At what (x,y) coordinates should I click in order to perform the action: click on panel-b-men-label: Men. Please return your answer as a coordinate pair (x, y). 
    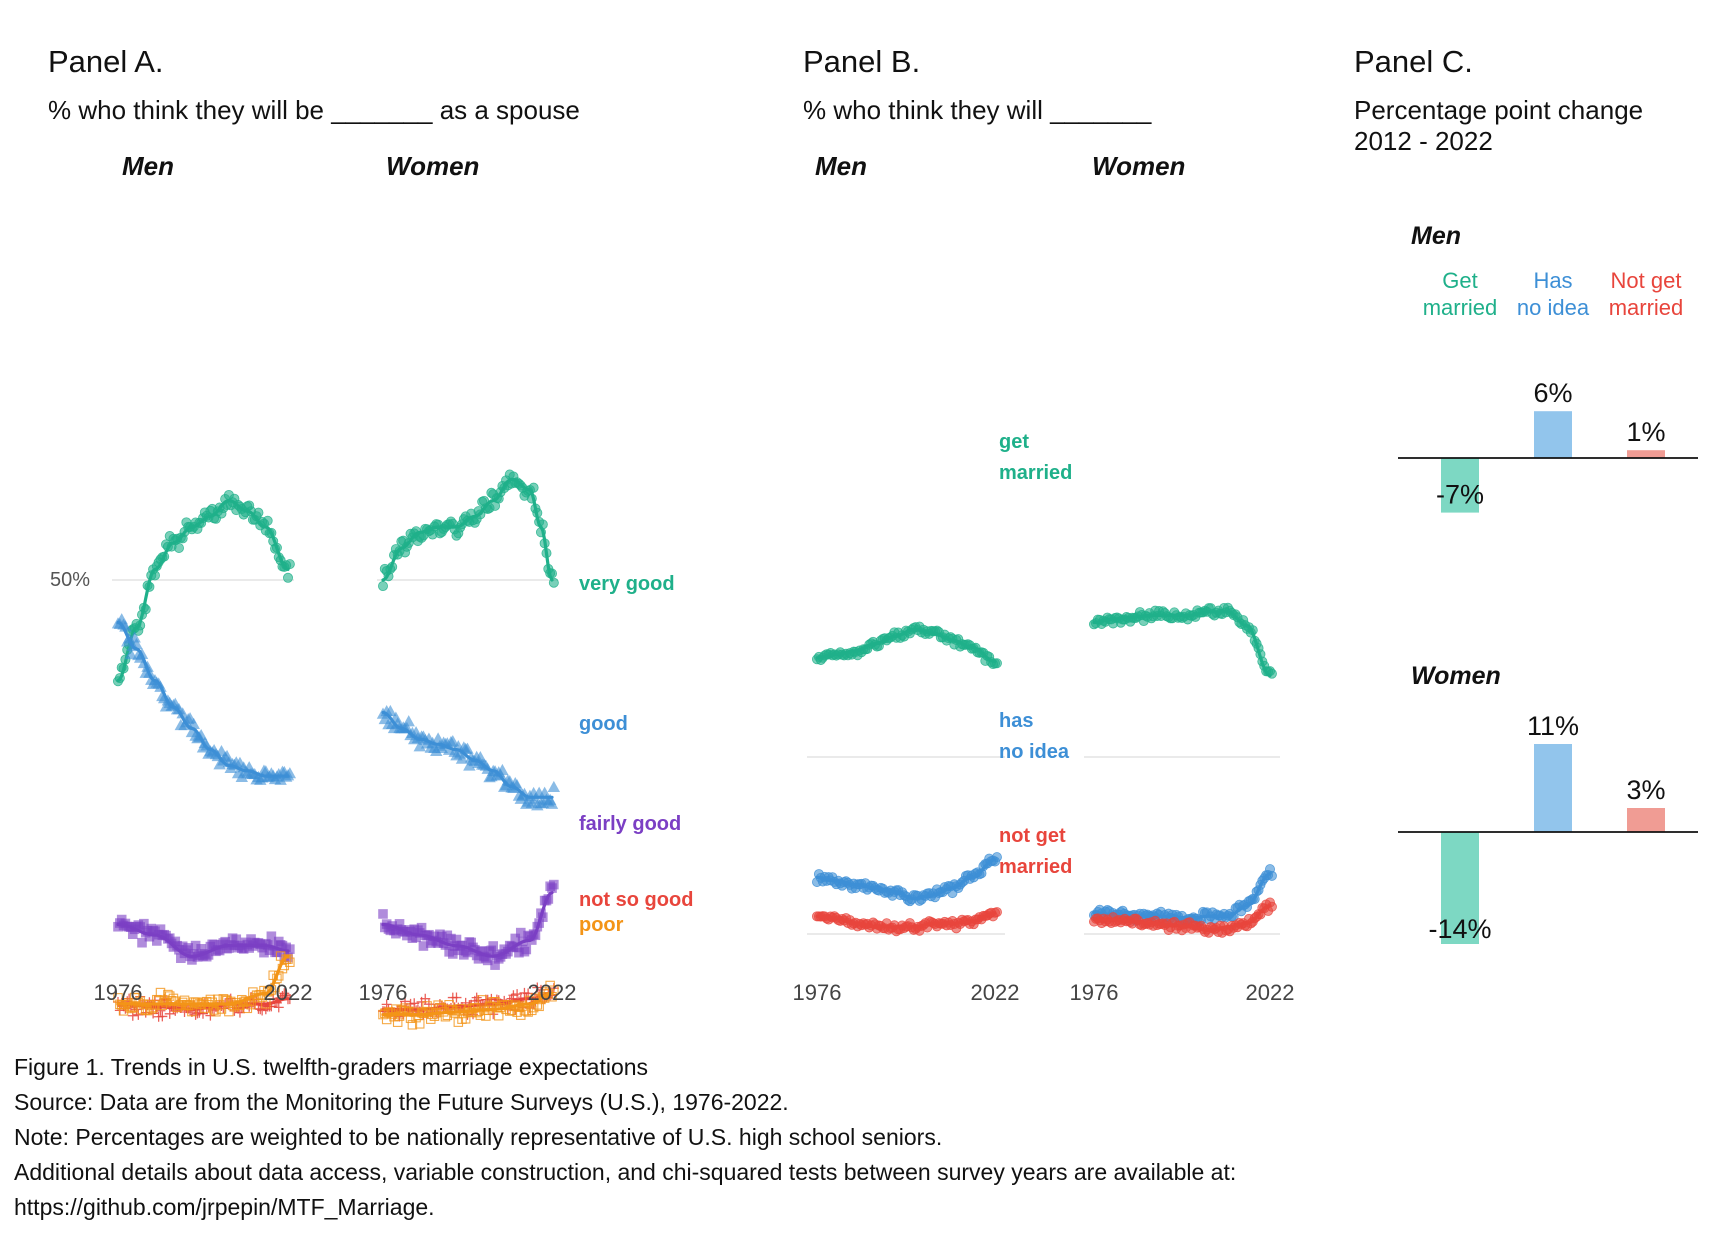
    Looking at the image, I should click on (841, 166).